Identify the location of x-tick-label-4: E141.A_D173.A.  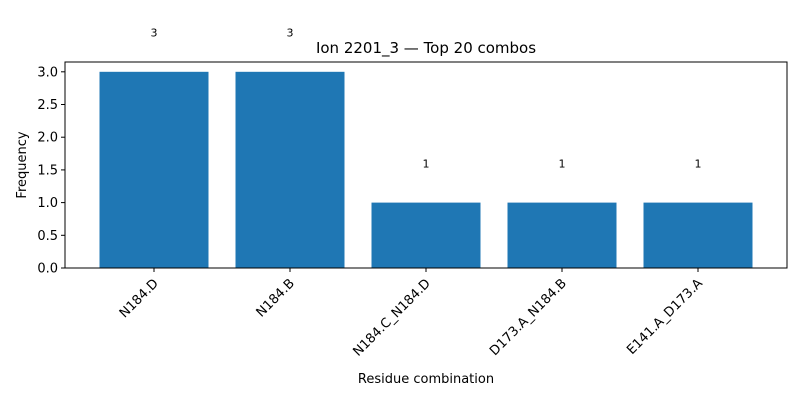
(665, 317).